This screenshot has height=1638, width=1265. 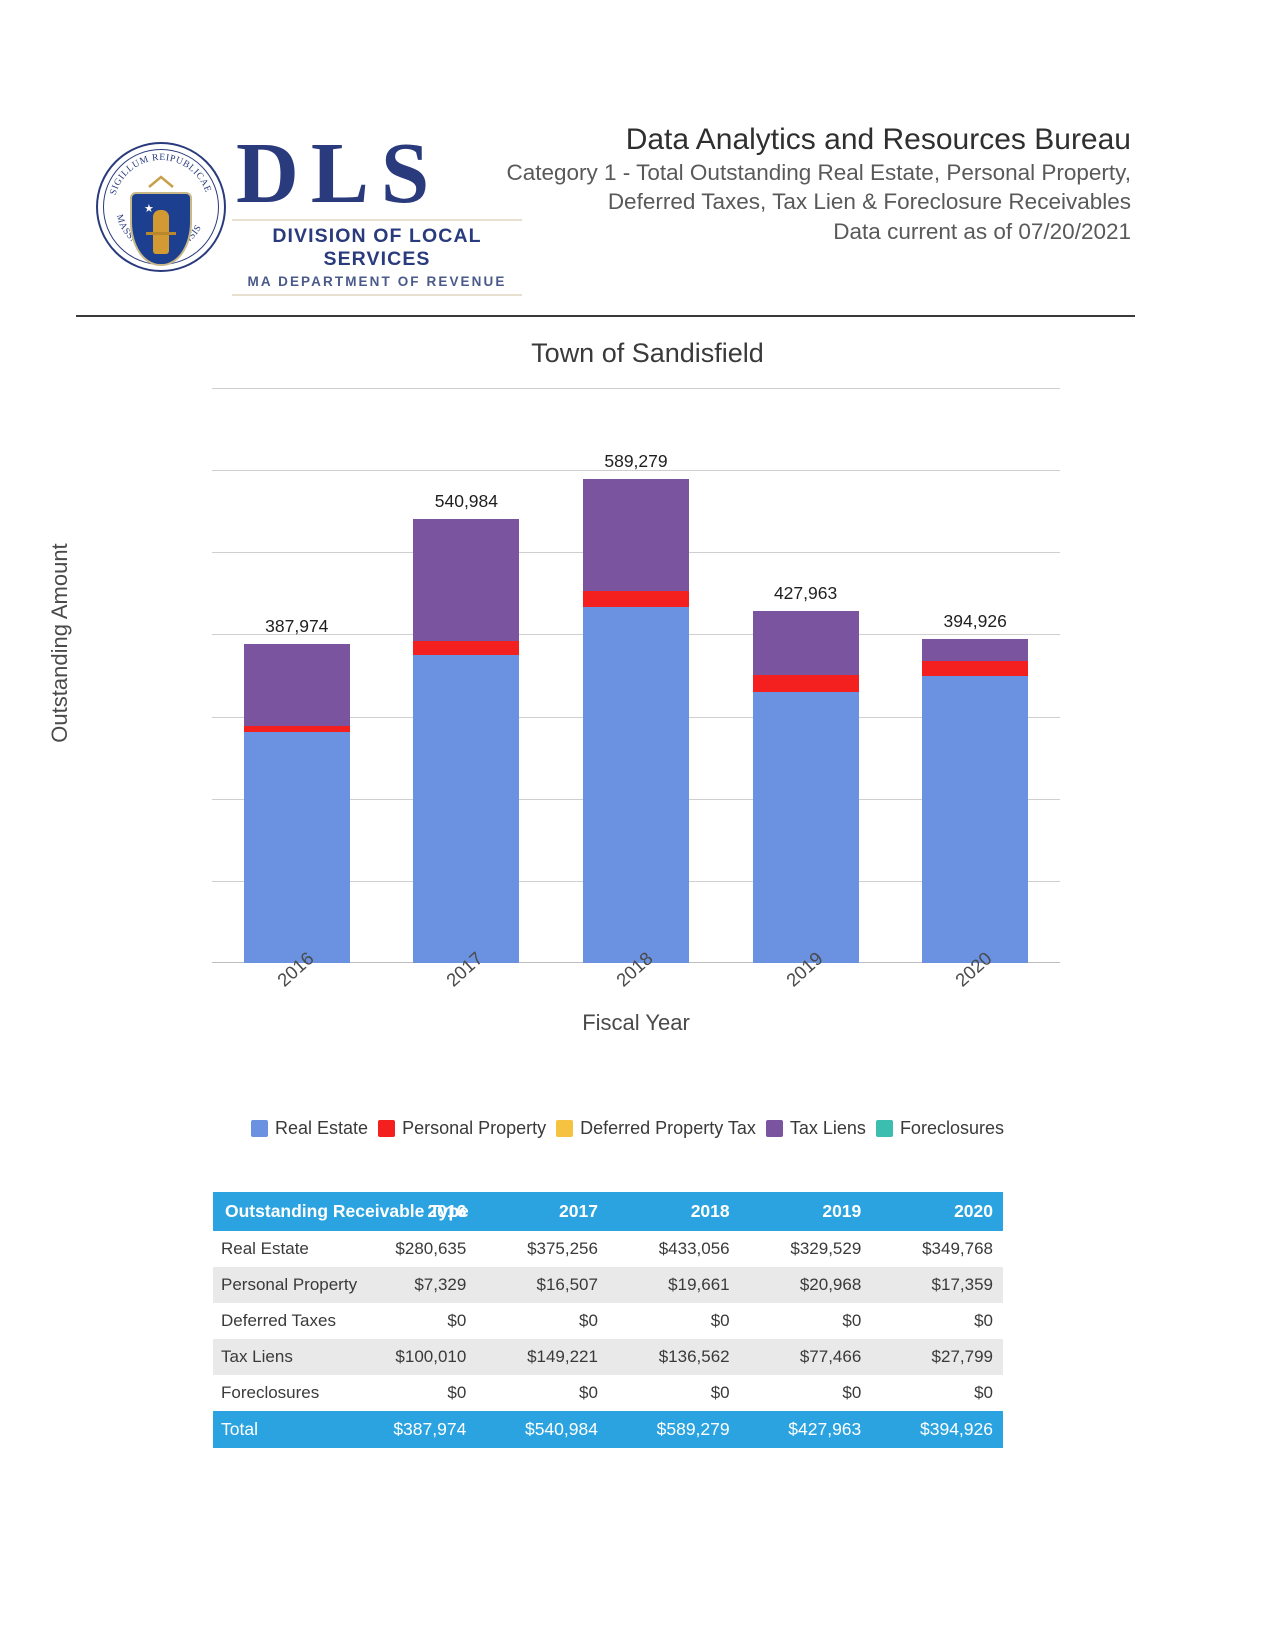 What do you see at coordinates (297, 626) in the screenshot?
I see `bar-total-label: 387,974` at bounding box center [297, 626].